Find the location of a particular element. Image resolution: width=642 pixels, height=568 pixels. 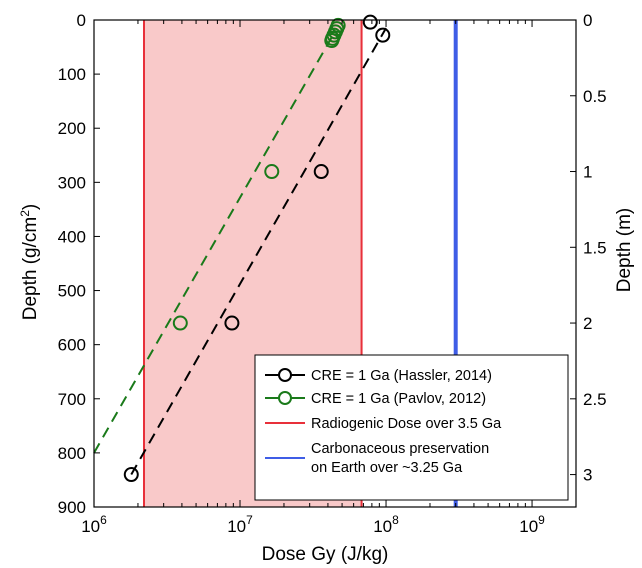

legend-label: on Earth over ~3.25 Ga is located at coordinates (387, 468).